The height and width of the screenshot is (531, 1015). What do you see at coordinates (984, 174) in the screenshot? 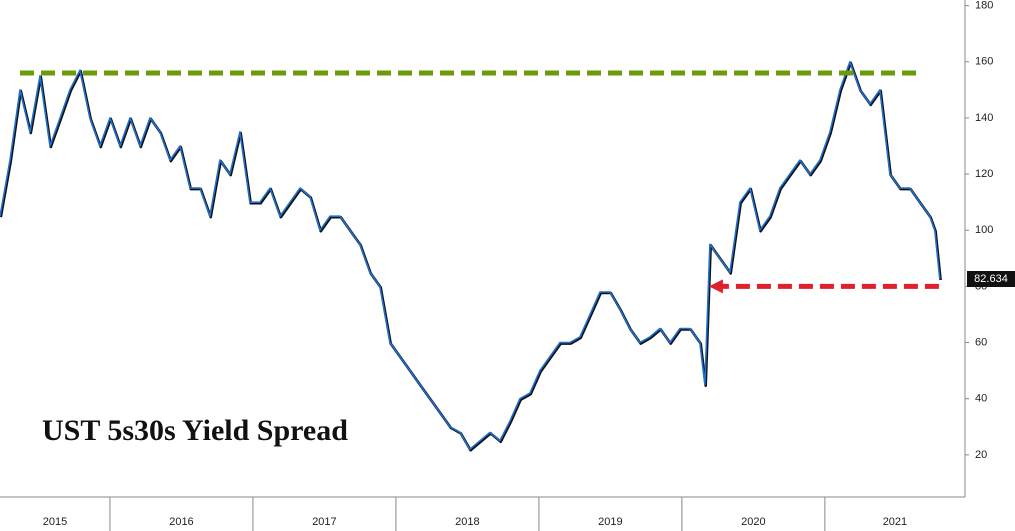
I see `y-tick-label: 120` at bounding box center [984, 174].